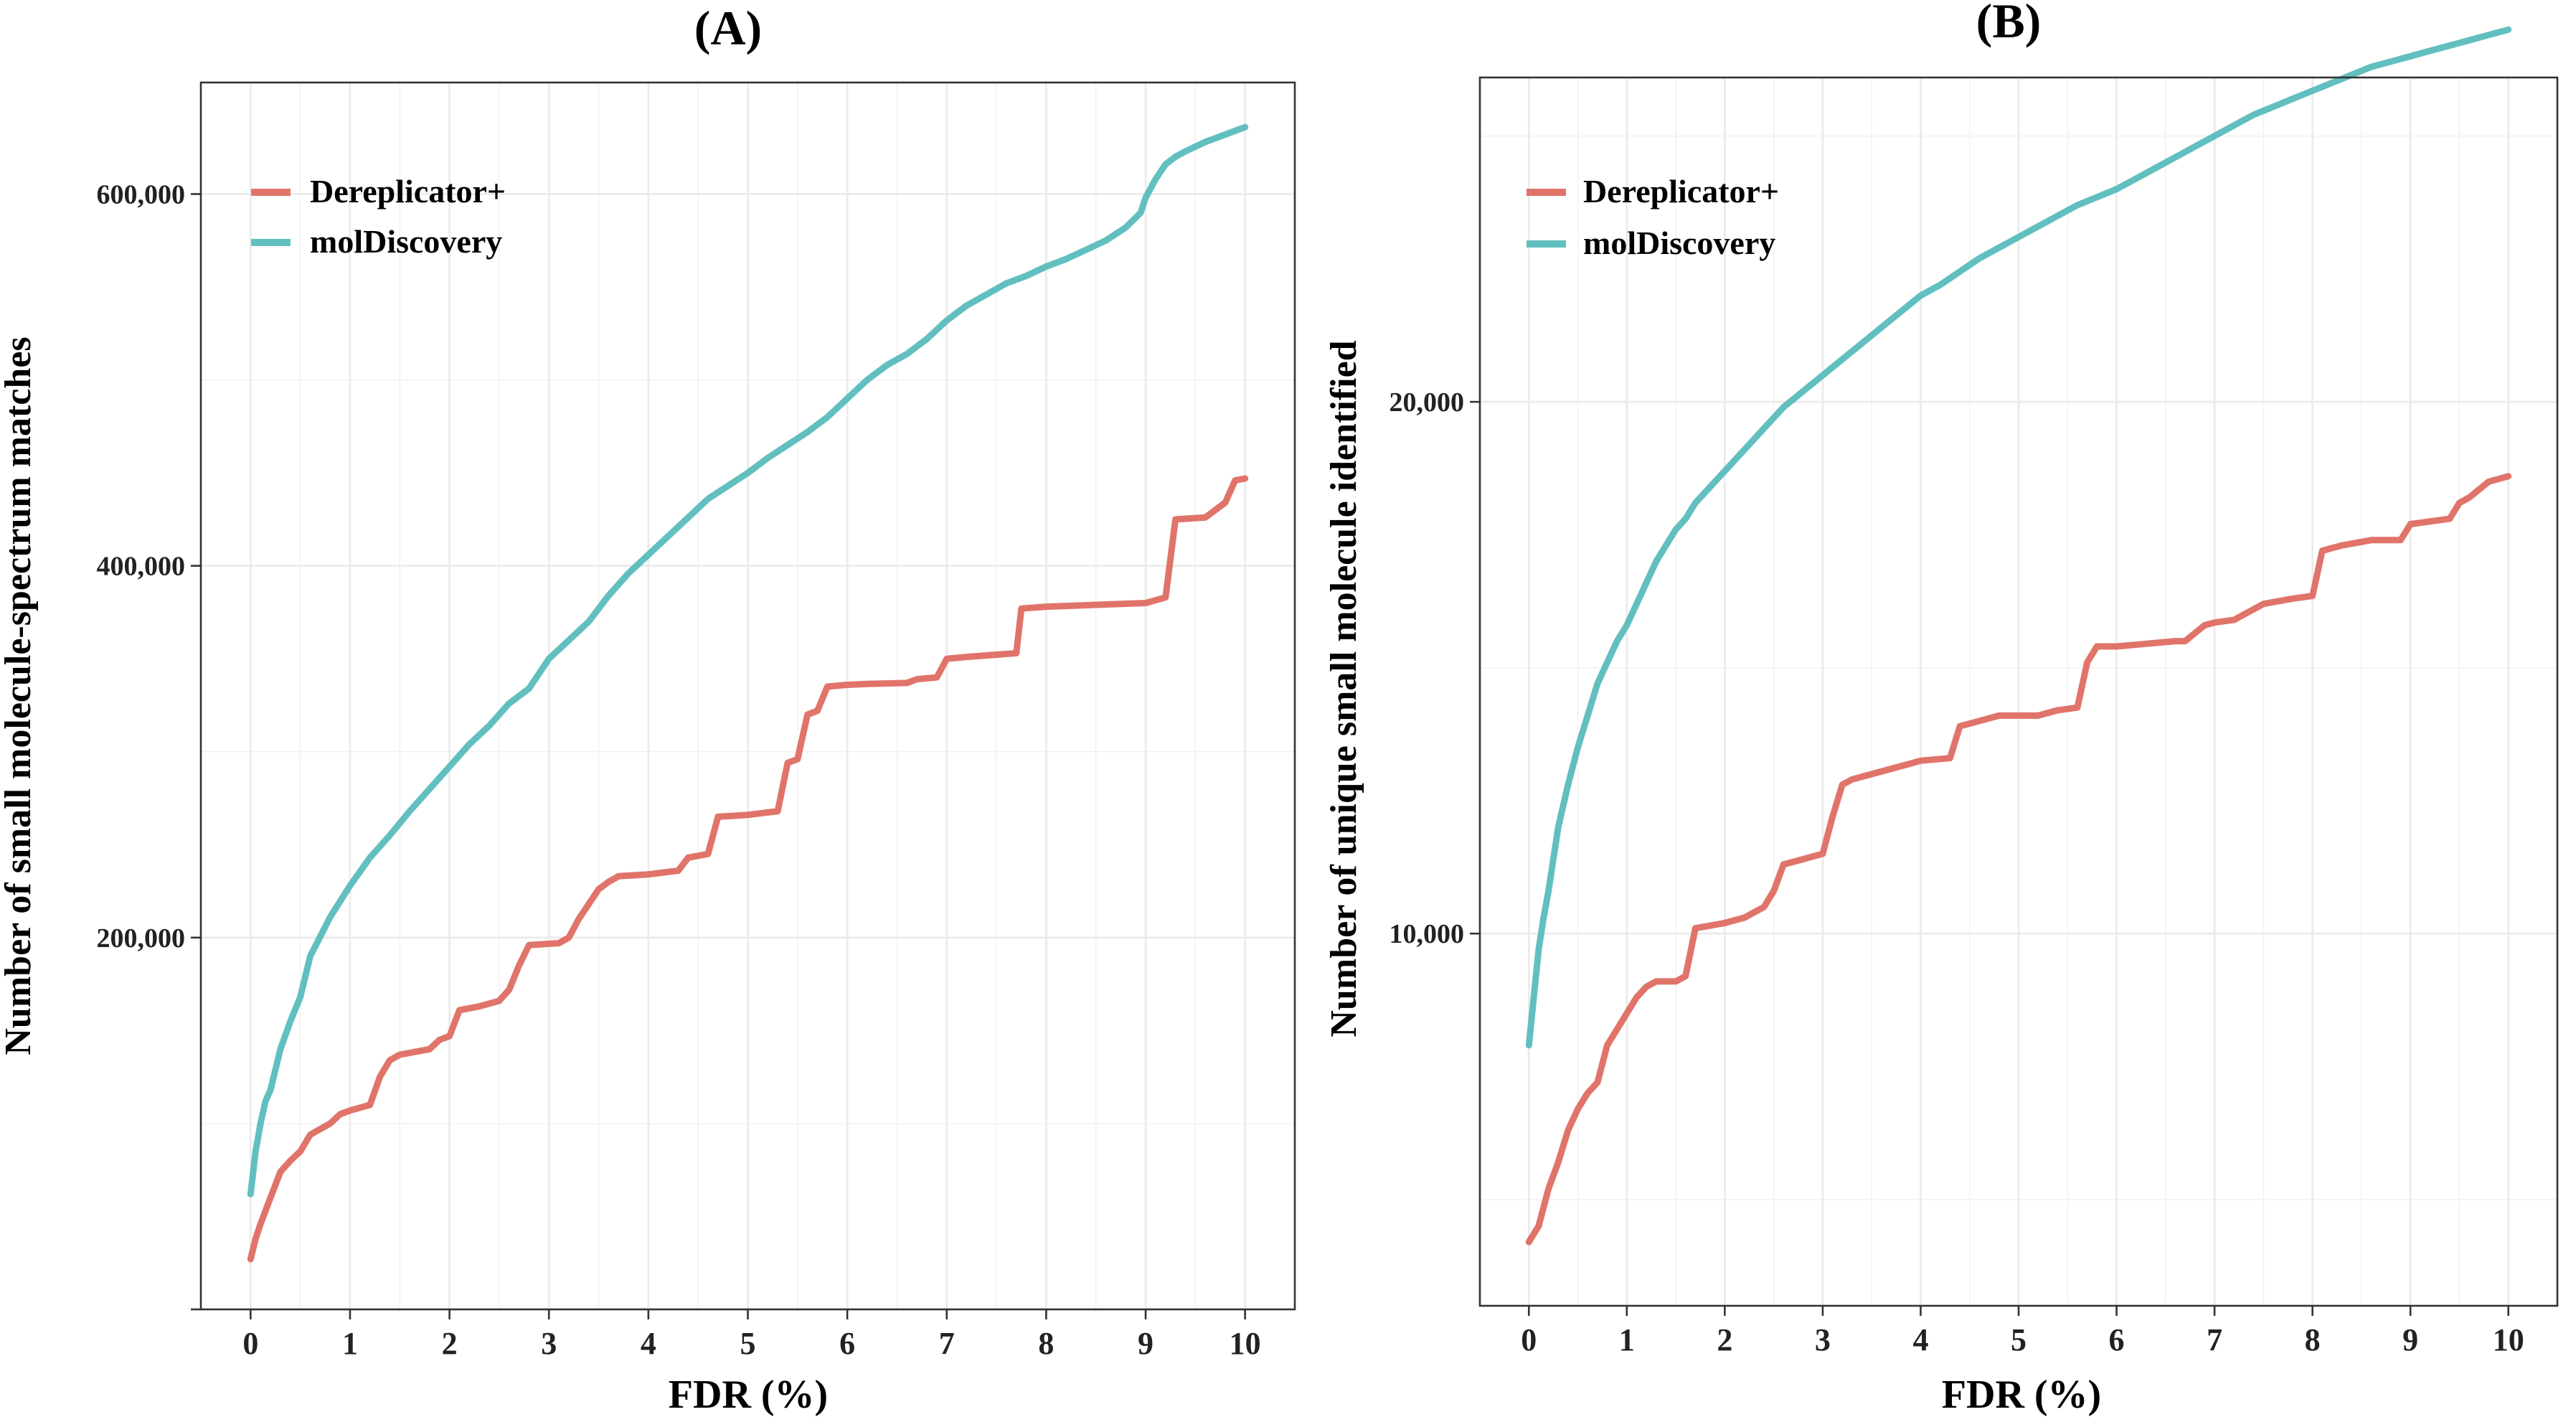 The height and width of the screenshot is (1417, 2576). What do you see at coordinates (2021, 1395) in the screenshot?
I see `panel-b-x-axis-title: FDR (%)` at bounding box center [2021, 1395].